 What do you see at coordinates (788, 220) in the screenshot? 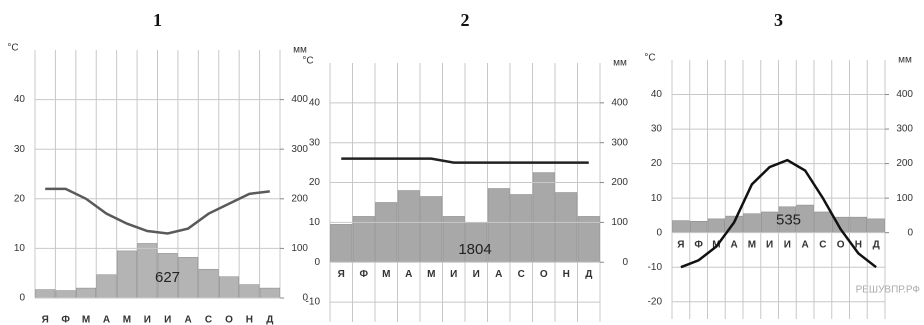
I see `precip-total: 535` at bounding box center [788, 220].